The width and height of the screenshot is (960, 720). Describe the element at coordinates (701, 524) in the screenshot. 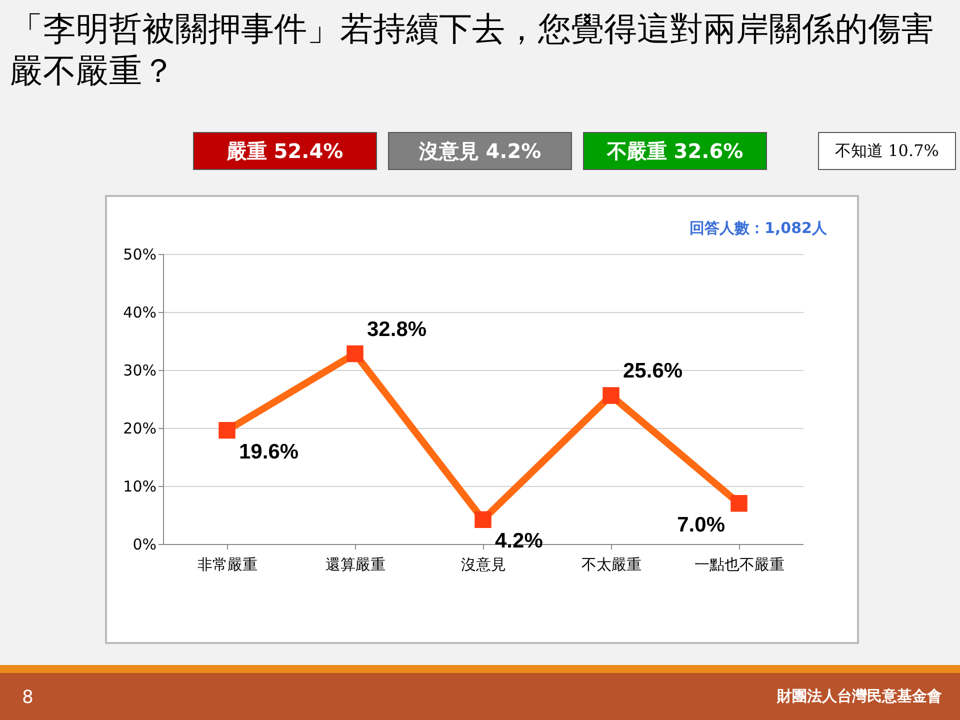

I see `data-label: 7.0%` at that location.